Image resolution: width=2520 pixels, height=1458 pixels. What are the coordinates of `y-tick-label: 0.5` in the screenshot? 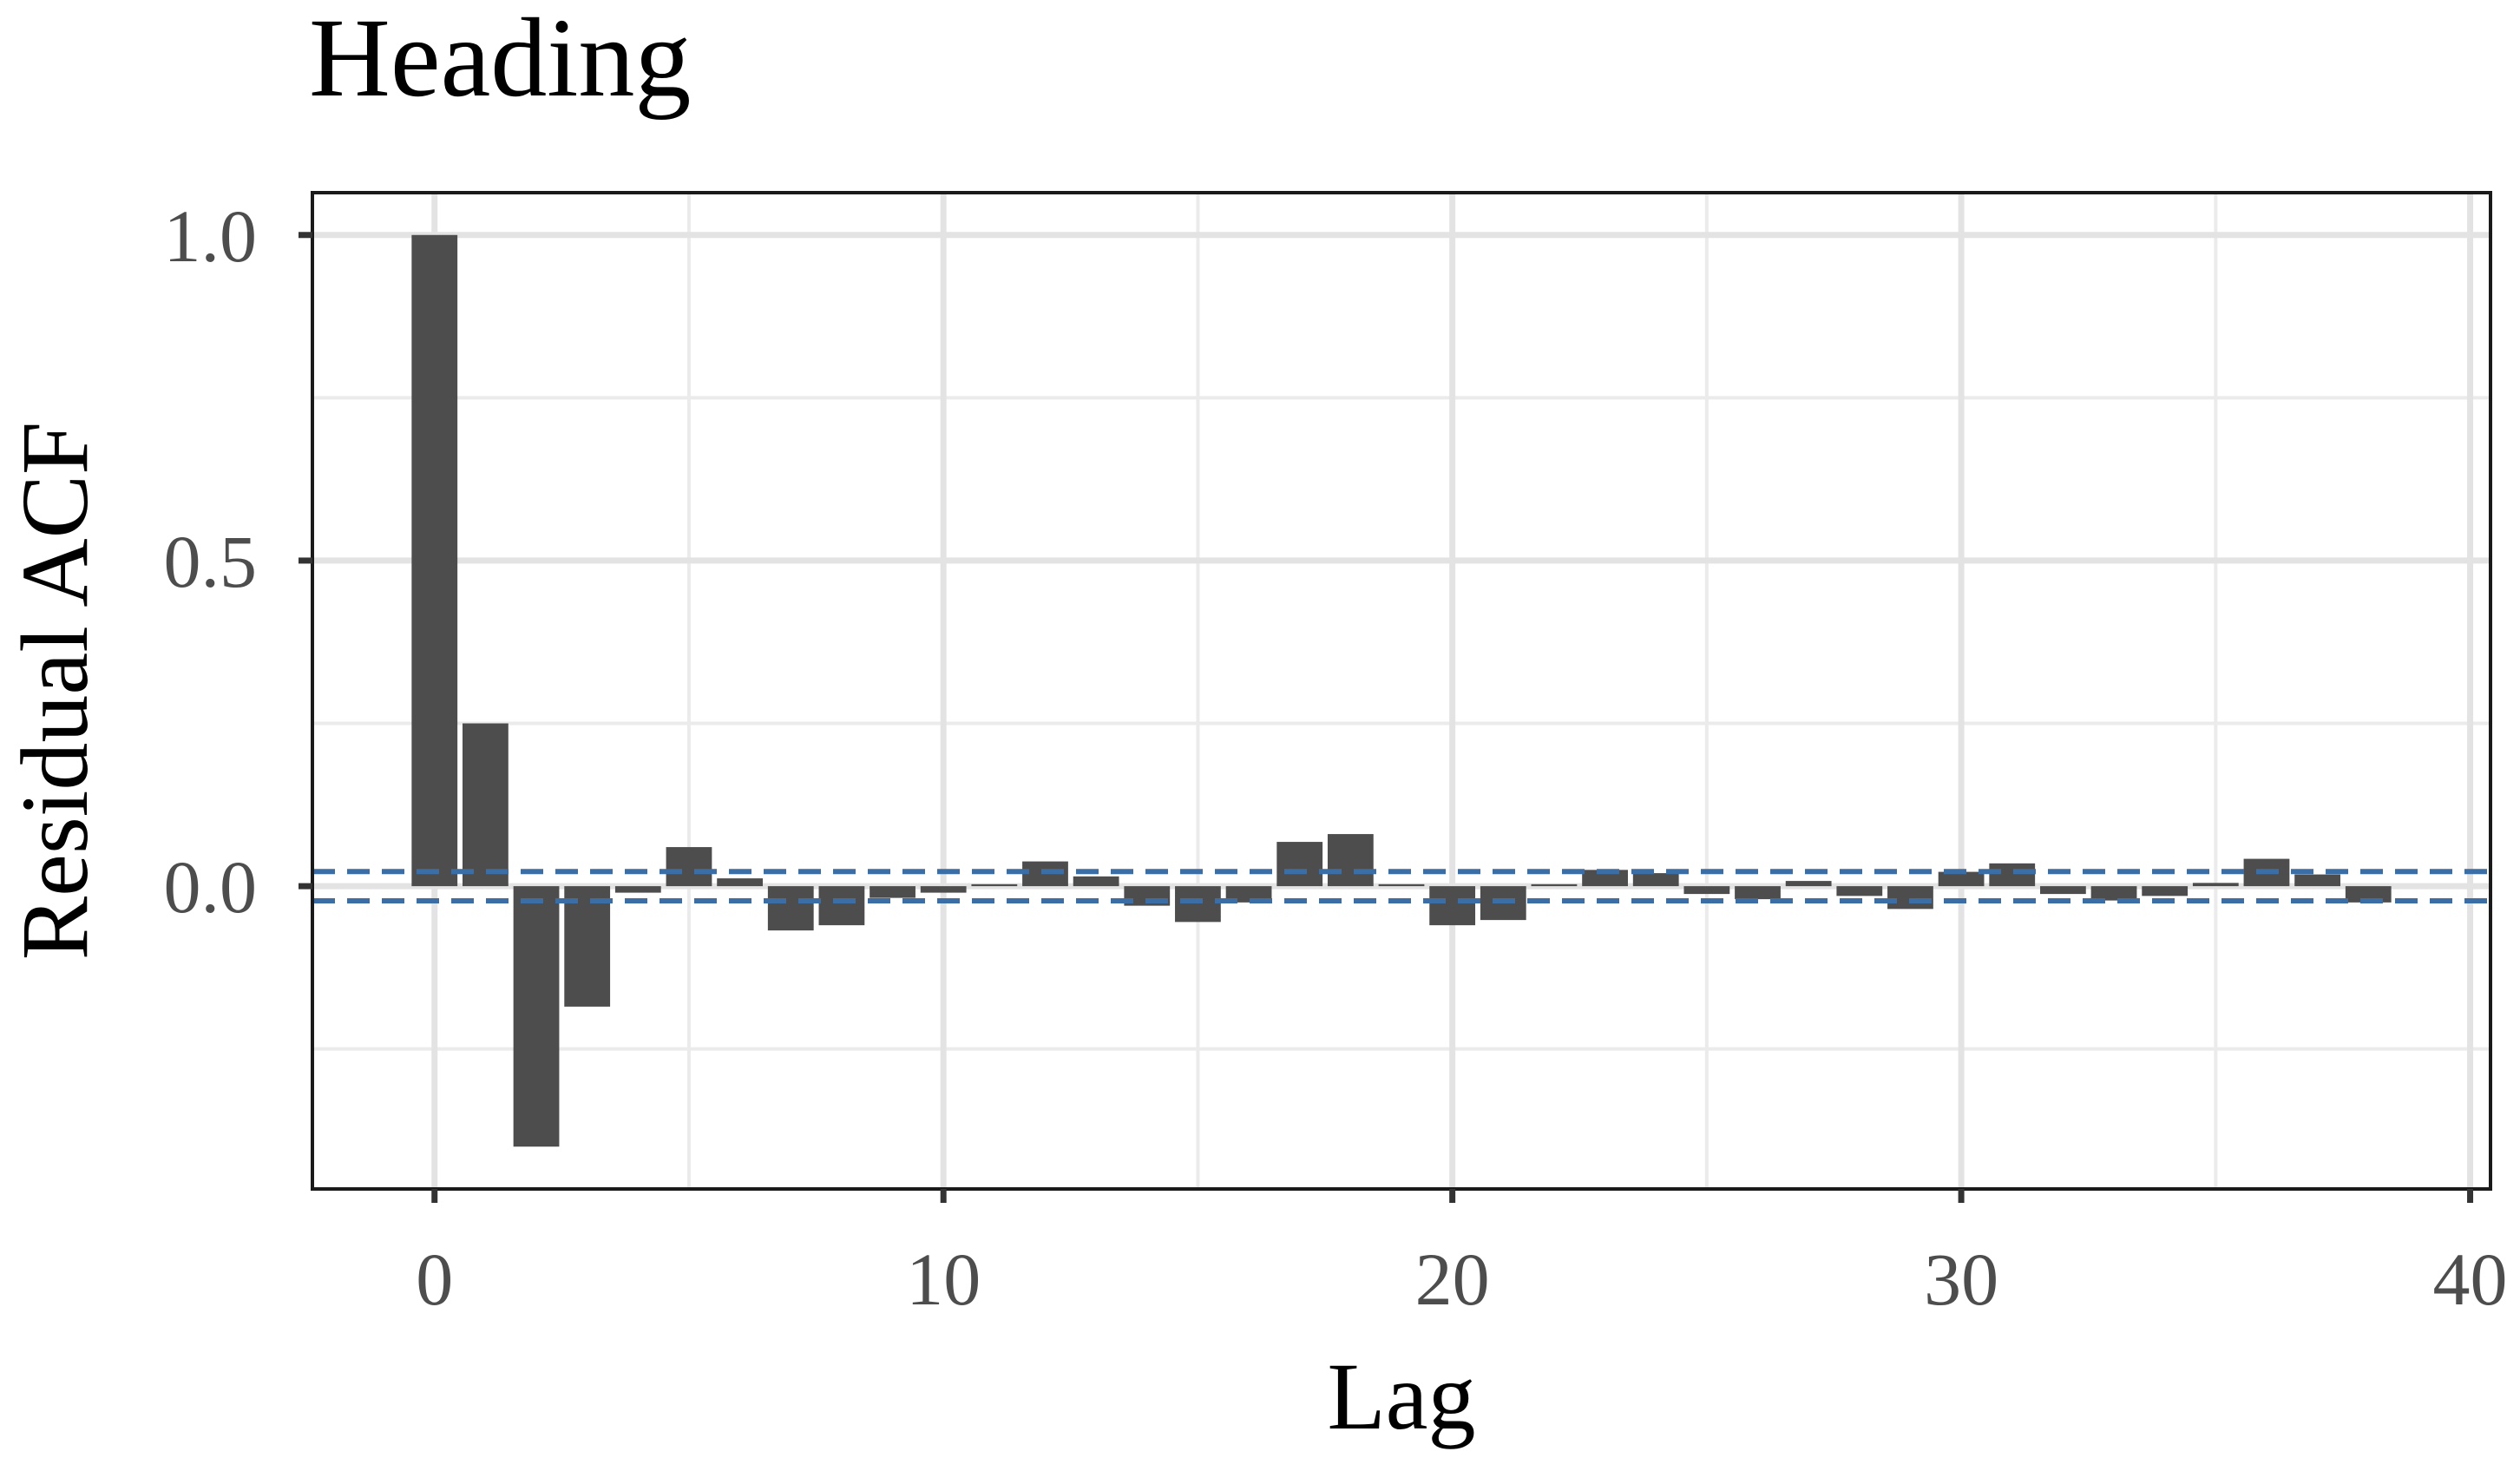 It's located at (211, 562).